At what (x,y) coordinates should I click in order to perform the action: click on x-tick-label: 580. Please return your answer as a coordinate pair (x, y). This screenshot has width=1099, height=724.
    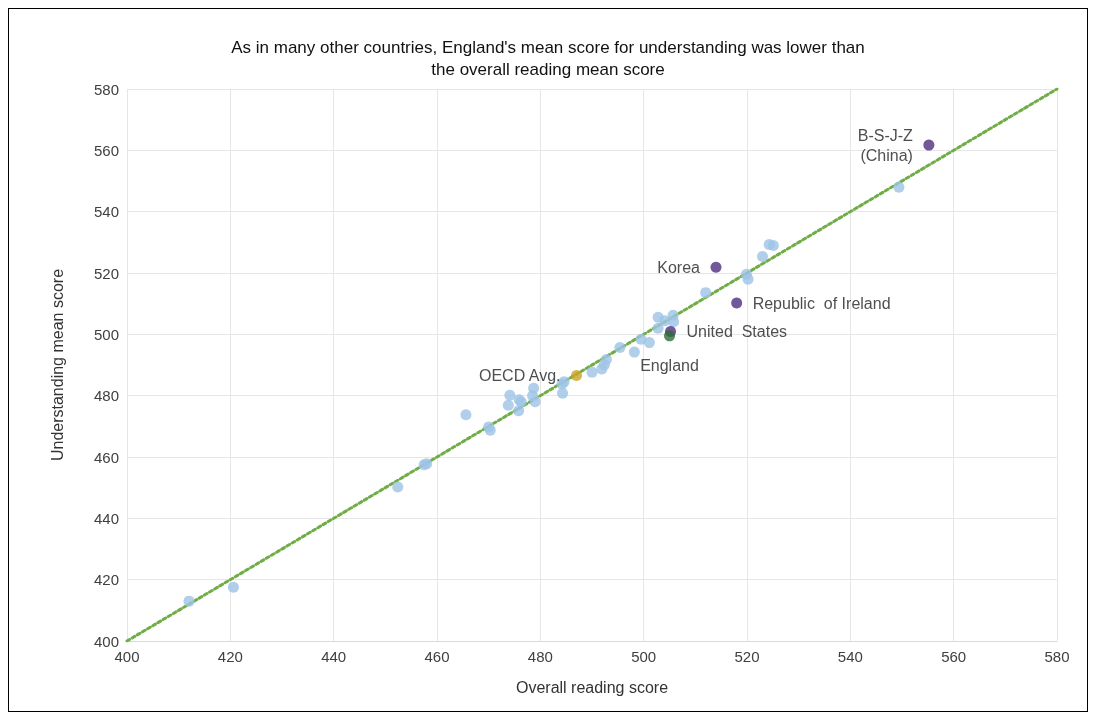
    Looking at the image, I should click on (1057, 656).